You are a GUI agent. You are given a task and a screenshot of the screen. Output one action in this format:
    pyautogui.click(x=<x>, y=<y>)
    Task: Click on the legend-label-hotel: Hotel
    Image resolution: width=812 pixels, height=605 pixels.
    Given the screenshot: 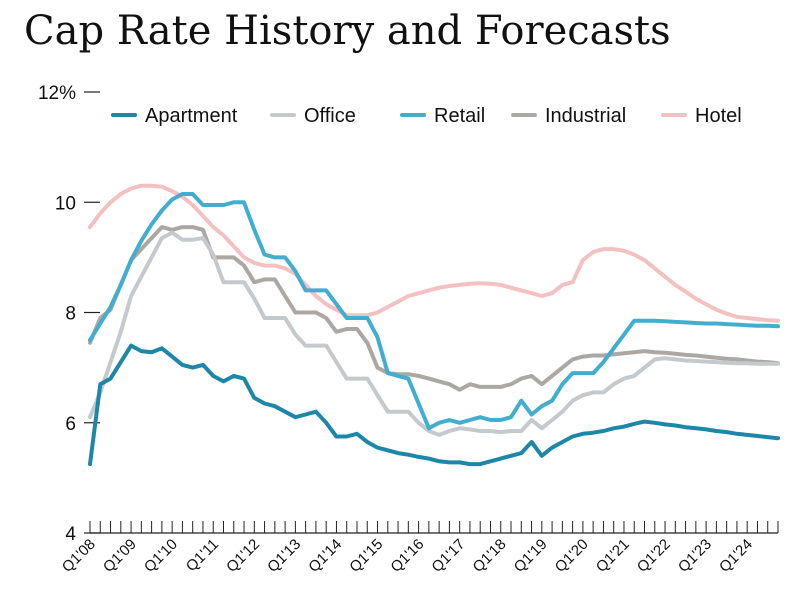 What is the action you would take?
    pyautogui.click(x=718, y=116)
    